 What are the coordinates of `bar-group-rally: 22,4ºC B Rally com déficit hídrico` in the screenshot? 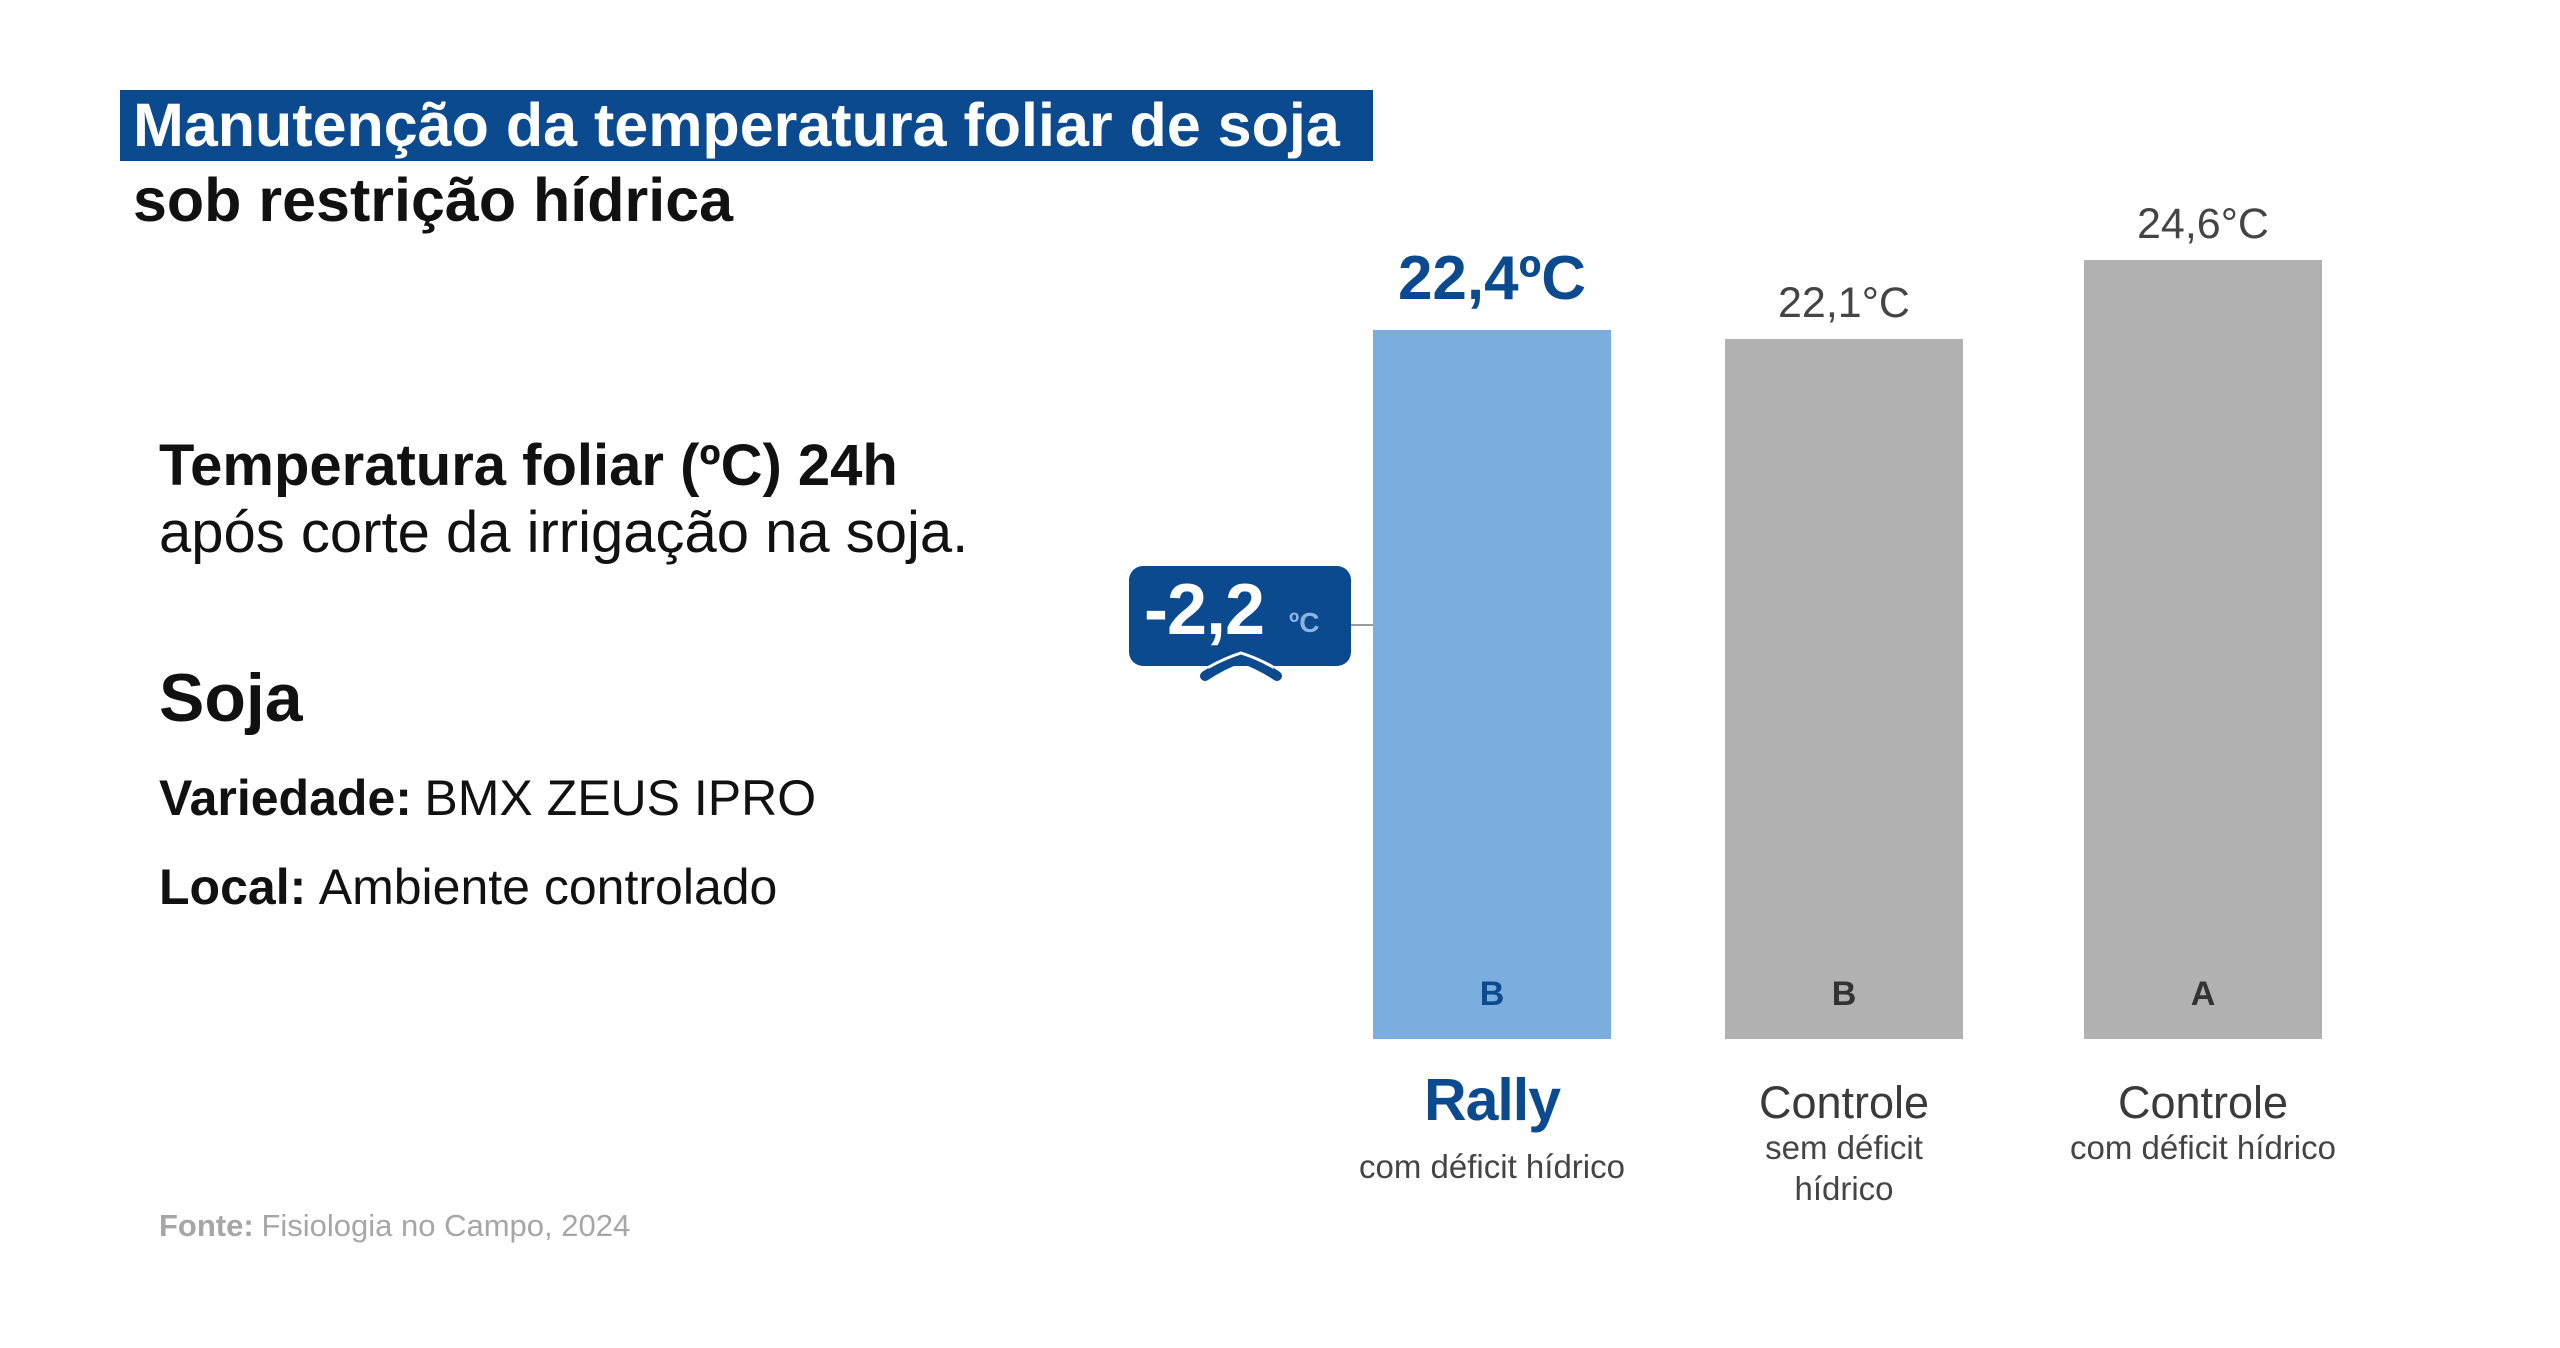 It's located at (1492, 674).